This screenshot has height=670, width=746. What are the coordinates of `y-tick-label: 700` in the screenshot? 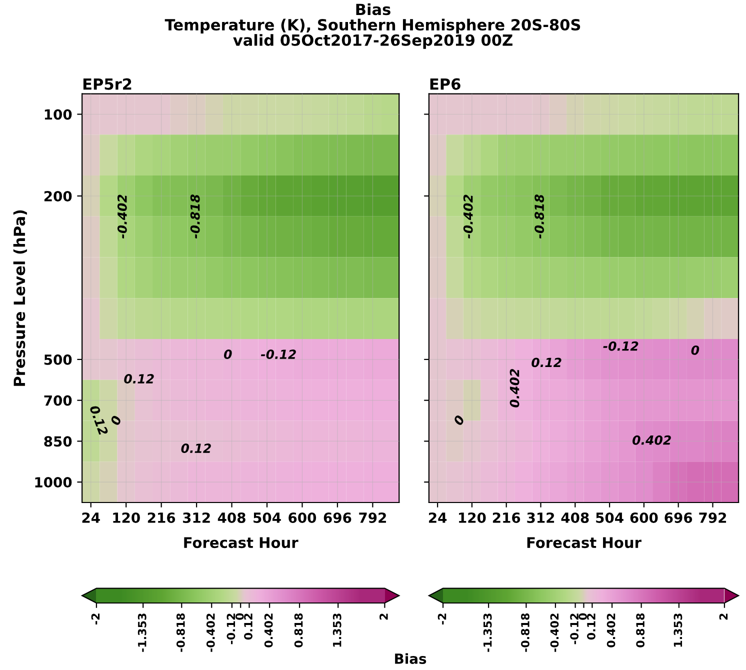 It's located at (58, 400).